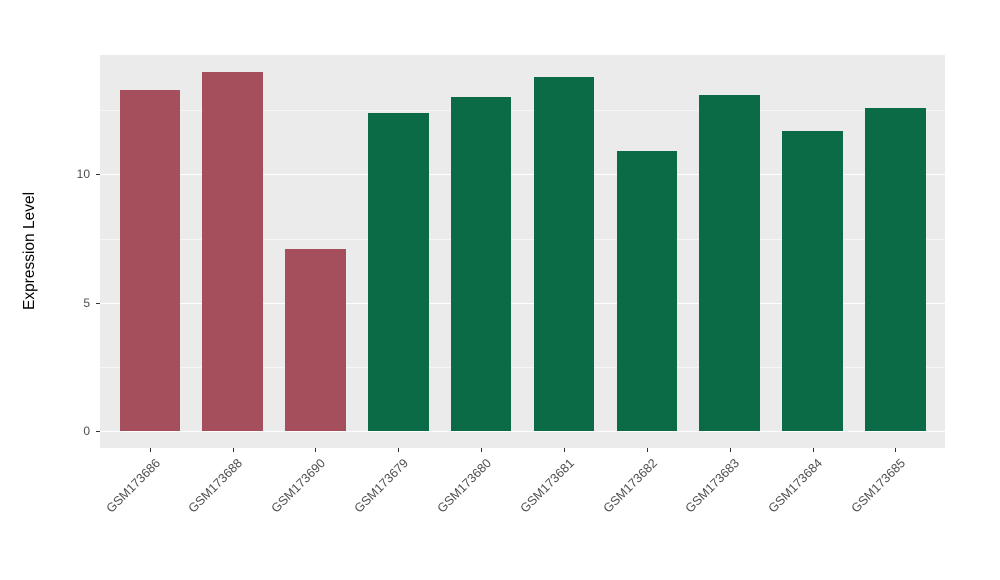 The image size is (1000, 580). What do you see at coordinates (895, 269) in the screenshot?
I see `bar-GSM173685` at bounding box center [895, 269].